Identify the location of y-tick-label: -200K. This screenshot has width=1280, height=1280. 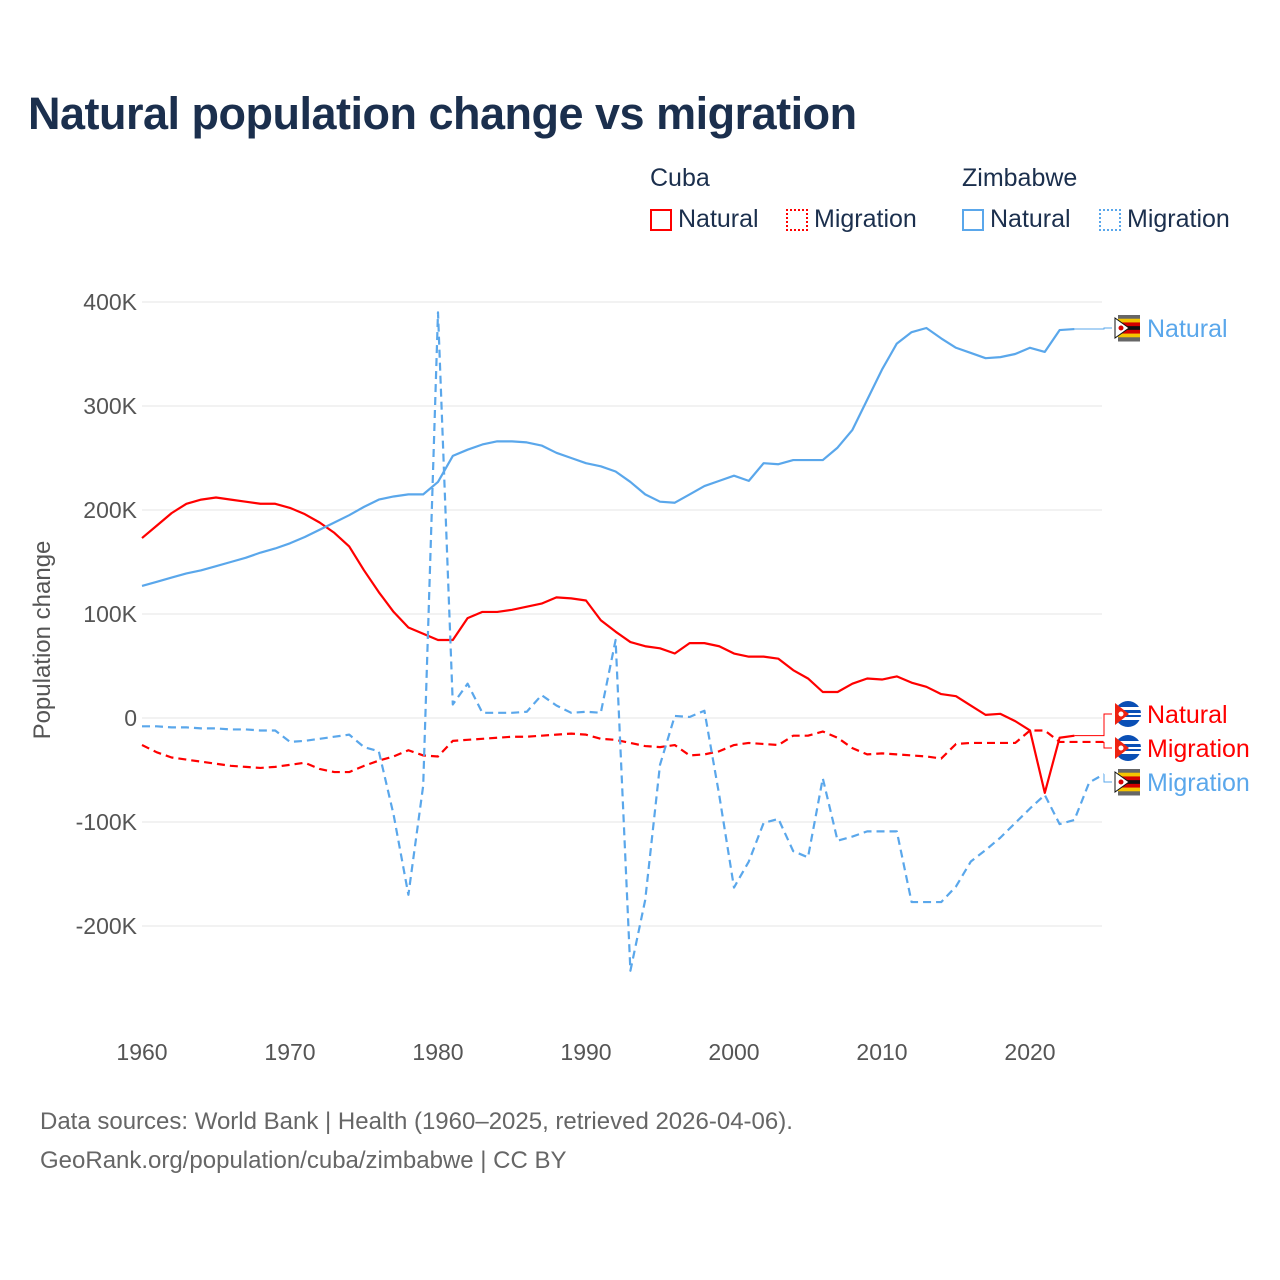
(107, 926).